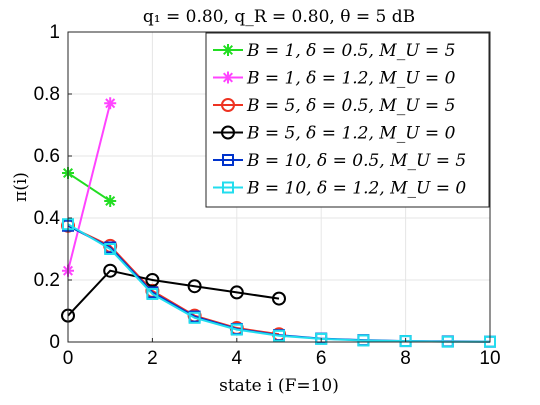 This screenshot has height=405, width=540. I want to click on y-axis-label: π(i), so click(21, 187).